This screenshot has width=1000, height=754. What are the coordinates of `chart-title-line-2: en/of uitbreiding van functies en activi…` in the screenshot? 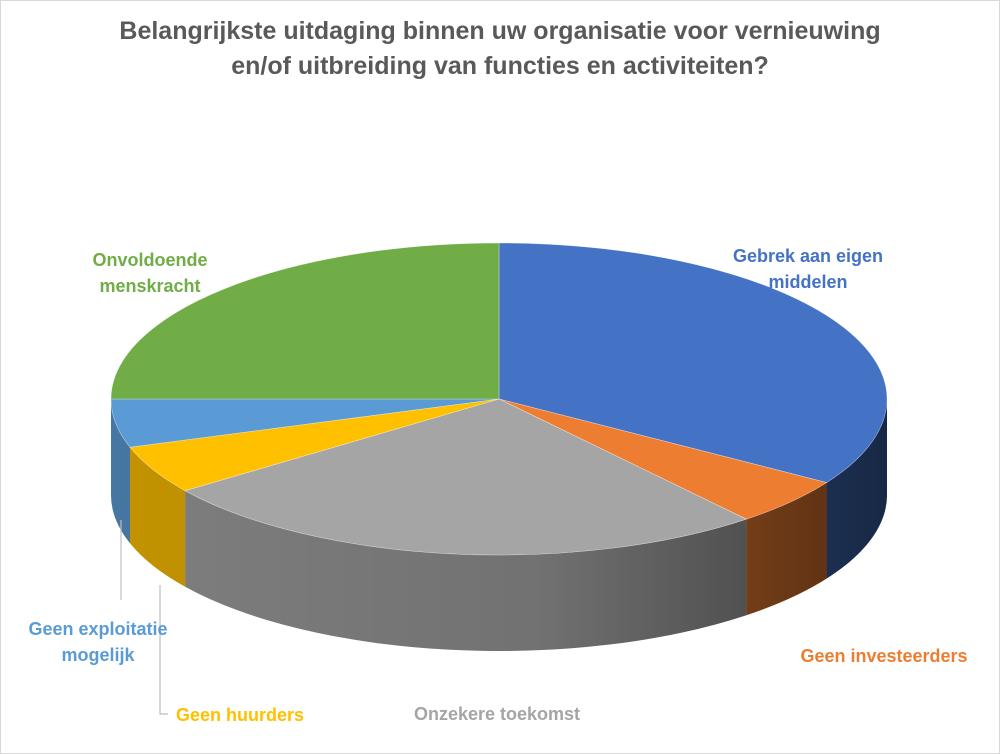 It's located at (500, 66).